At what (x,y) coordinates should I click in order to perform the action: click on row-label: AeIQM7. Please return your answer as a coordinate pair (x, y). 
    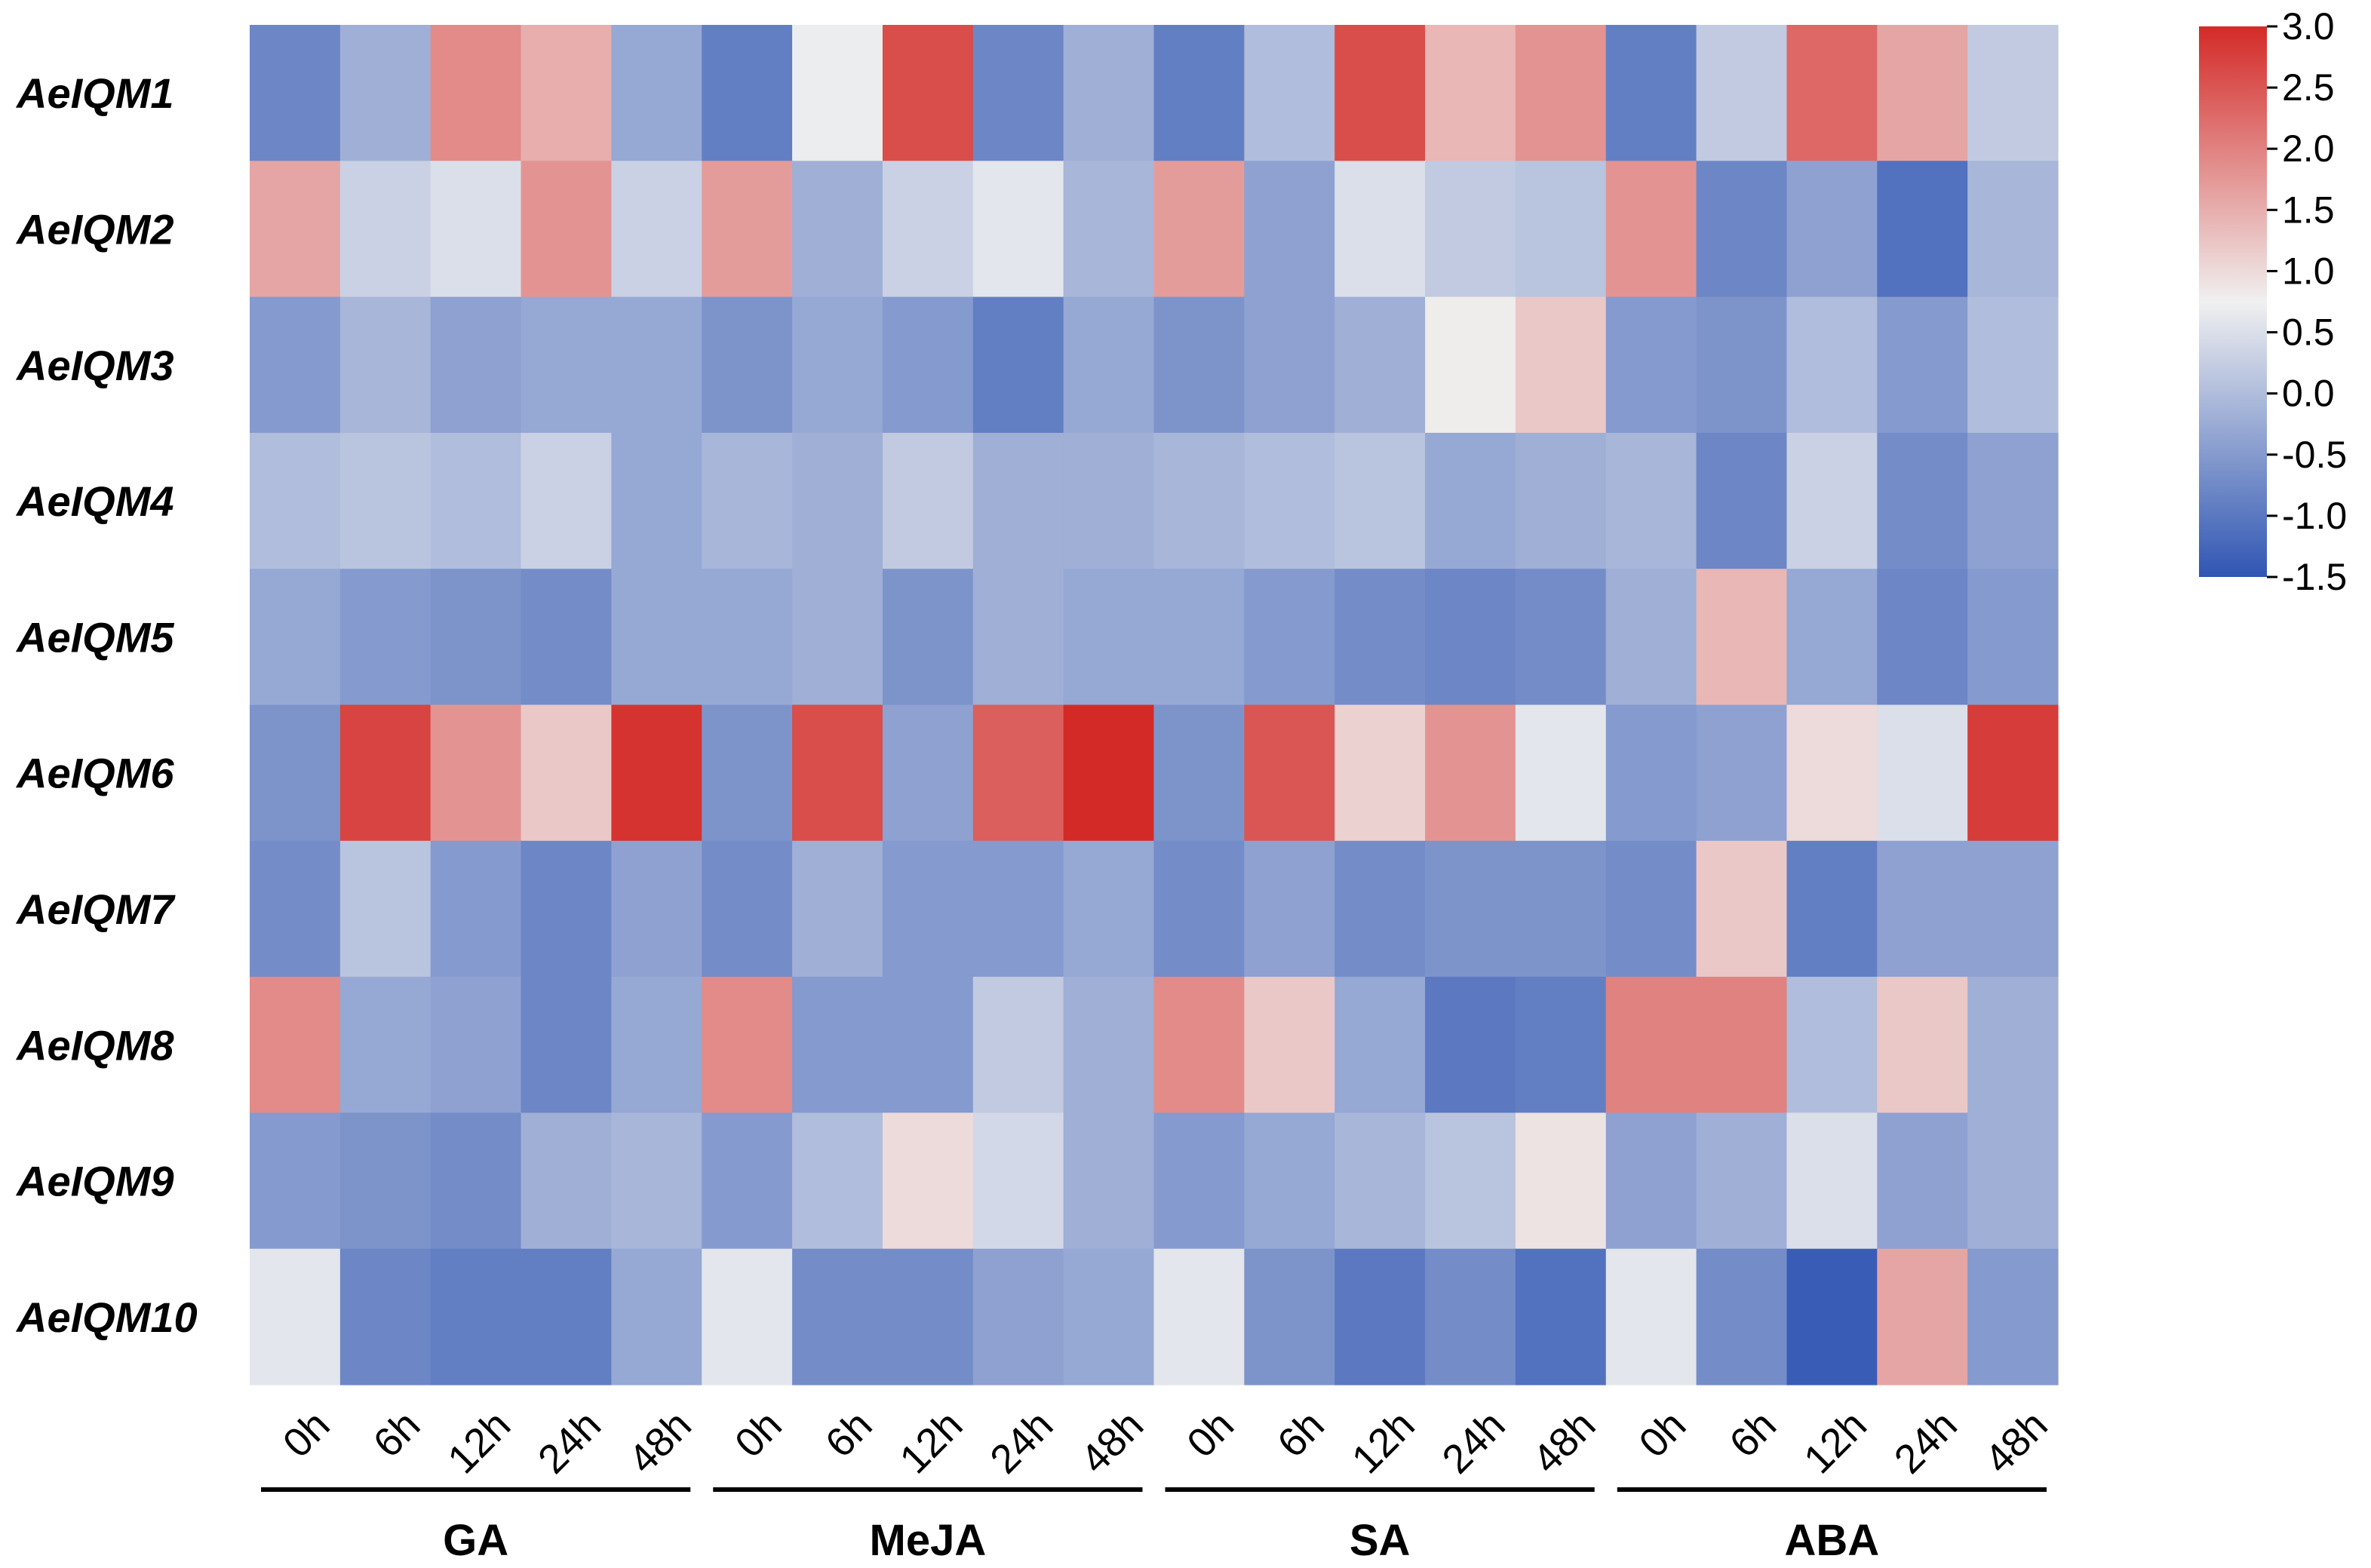
    Looking at the image, I should click on (95, 909).